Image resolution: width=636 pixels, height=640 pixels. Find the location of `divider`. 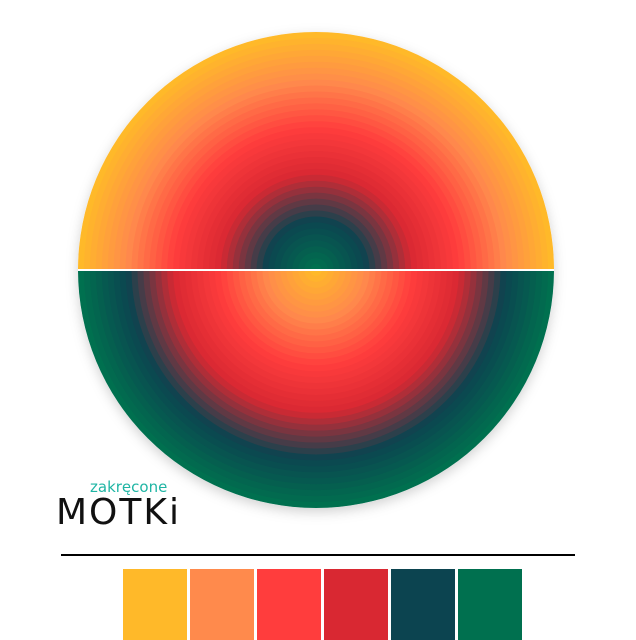

divider is located at coordinates (318, 555).